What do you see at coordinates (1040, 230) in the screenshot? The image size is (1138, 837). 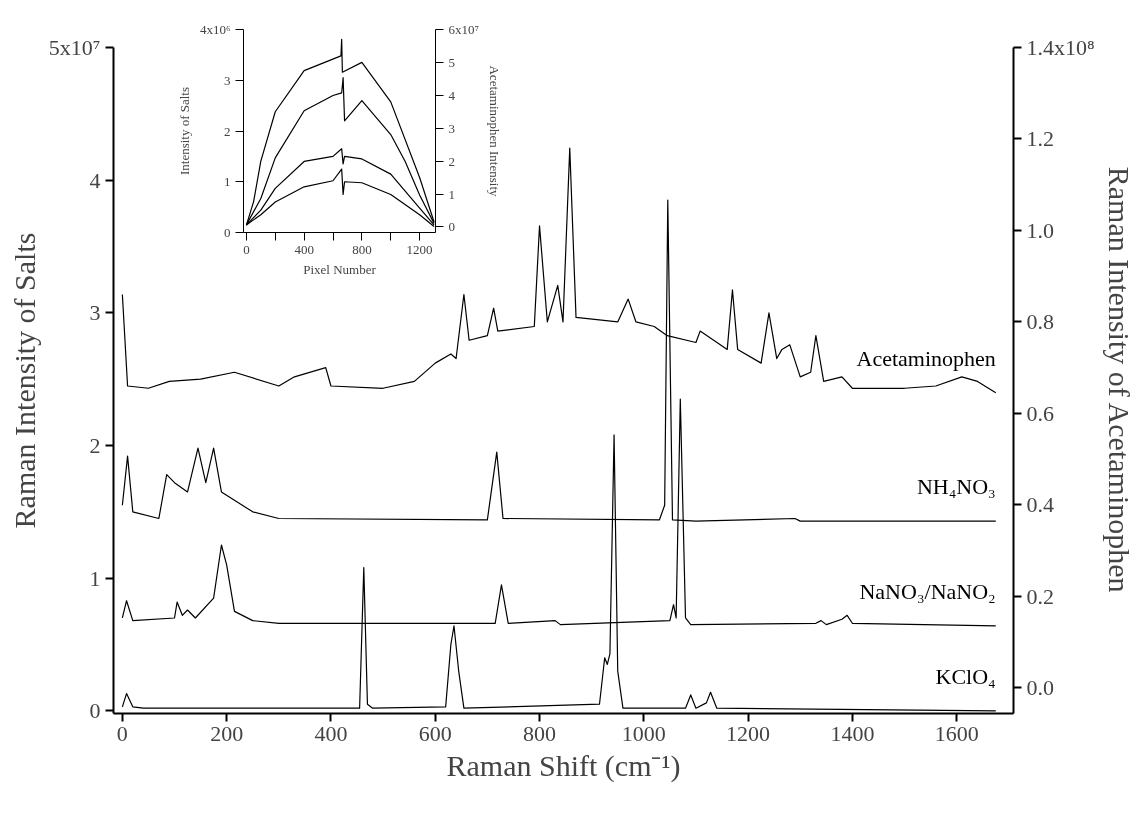 I see `y2-tick-label: 1.0` at bounding box center [1040, 230].